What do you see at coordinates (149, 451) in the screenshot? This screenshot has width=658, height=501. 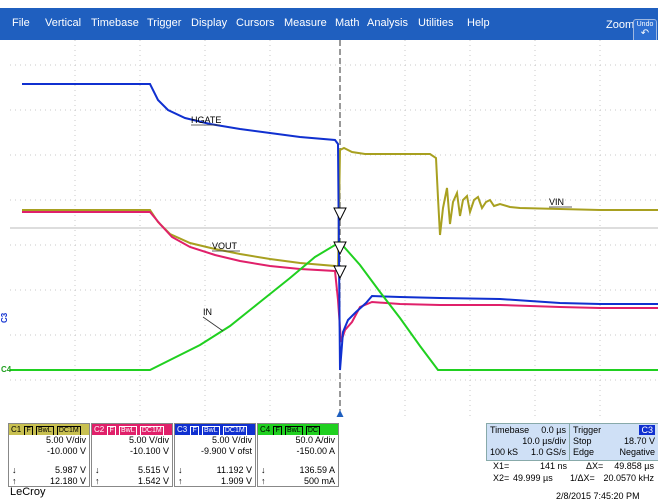 I see `channel-offset: -10.100 V` at bounding box center [149, 451].